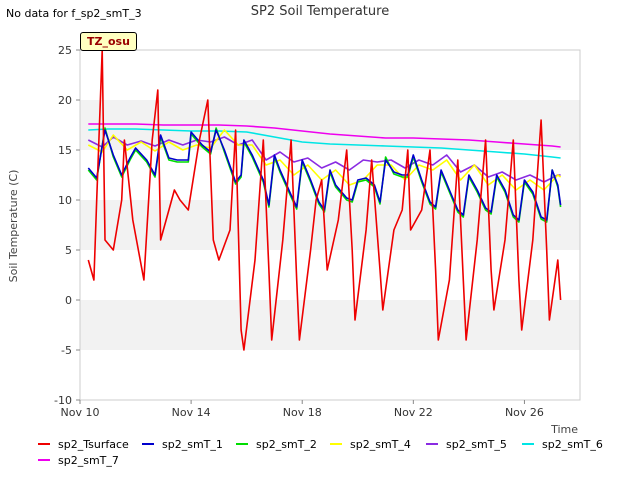  What do you see at coordinates (80, 412) in the screenshot?
I see `x-tick-label: Nov 10` at bounding box center [80, 412].